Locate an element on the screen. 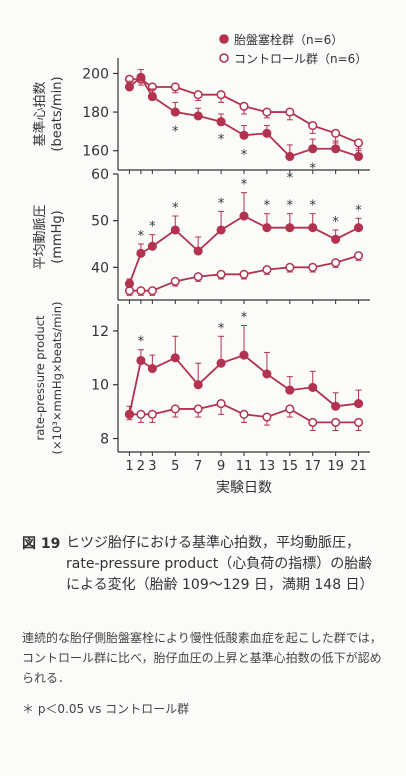 Image resolution: width=406 pixels, height=776 pixels. y-tick-label: 200 is located at coordinates (95, 74).